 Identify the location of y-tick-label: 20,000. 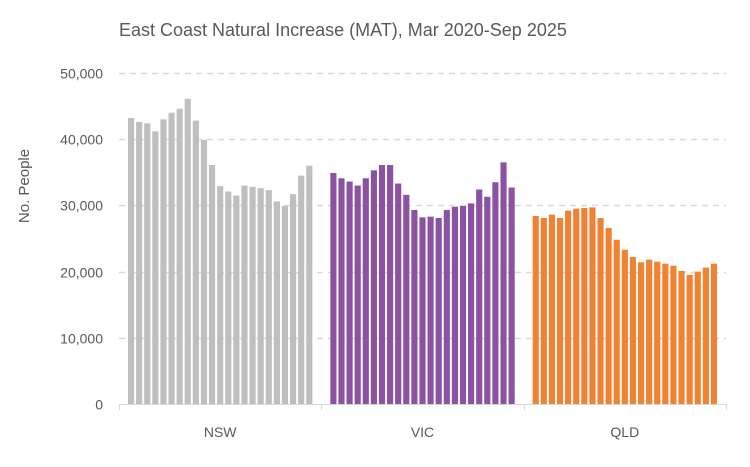
(81, 273).